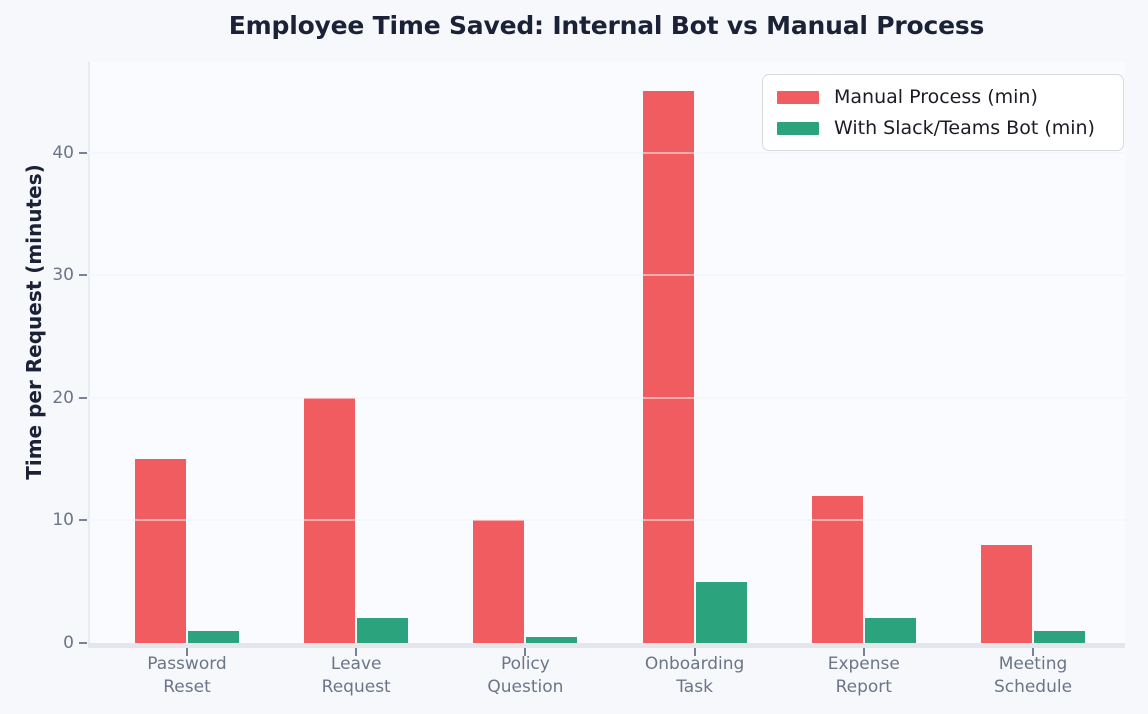 Image resolution: width=1148 pixels, height=714 pixels. What do you see at coordinates (798, 97) in the screenshot?
I see `legend-swatch-manual-process-icon` at bounding box center [798, 97].